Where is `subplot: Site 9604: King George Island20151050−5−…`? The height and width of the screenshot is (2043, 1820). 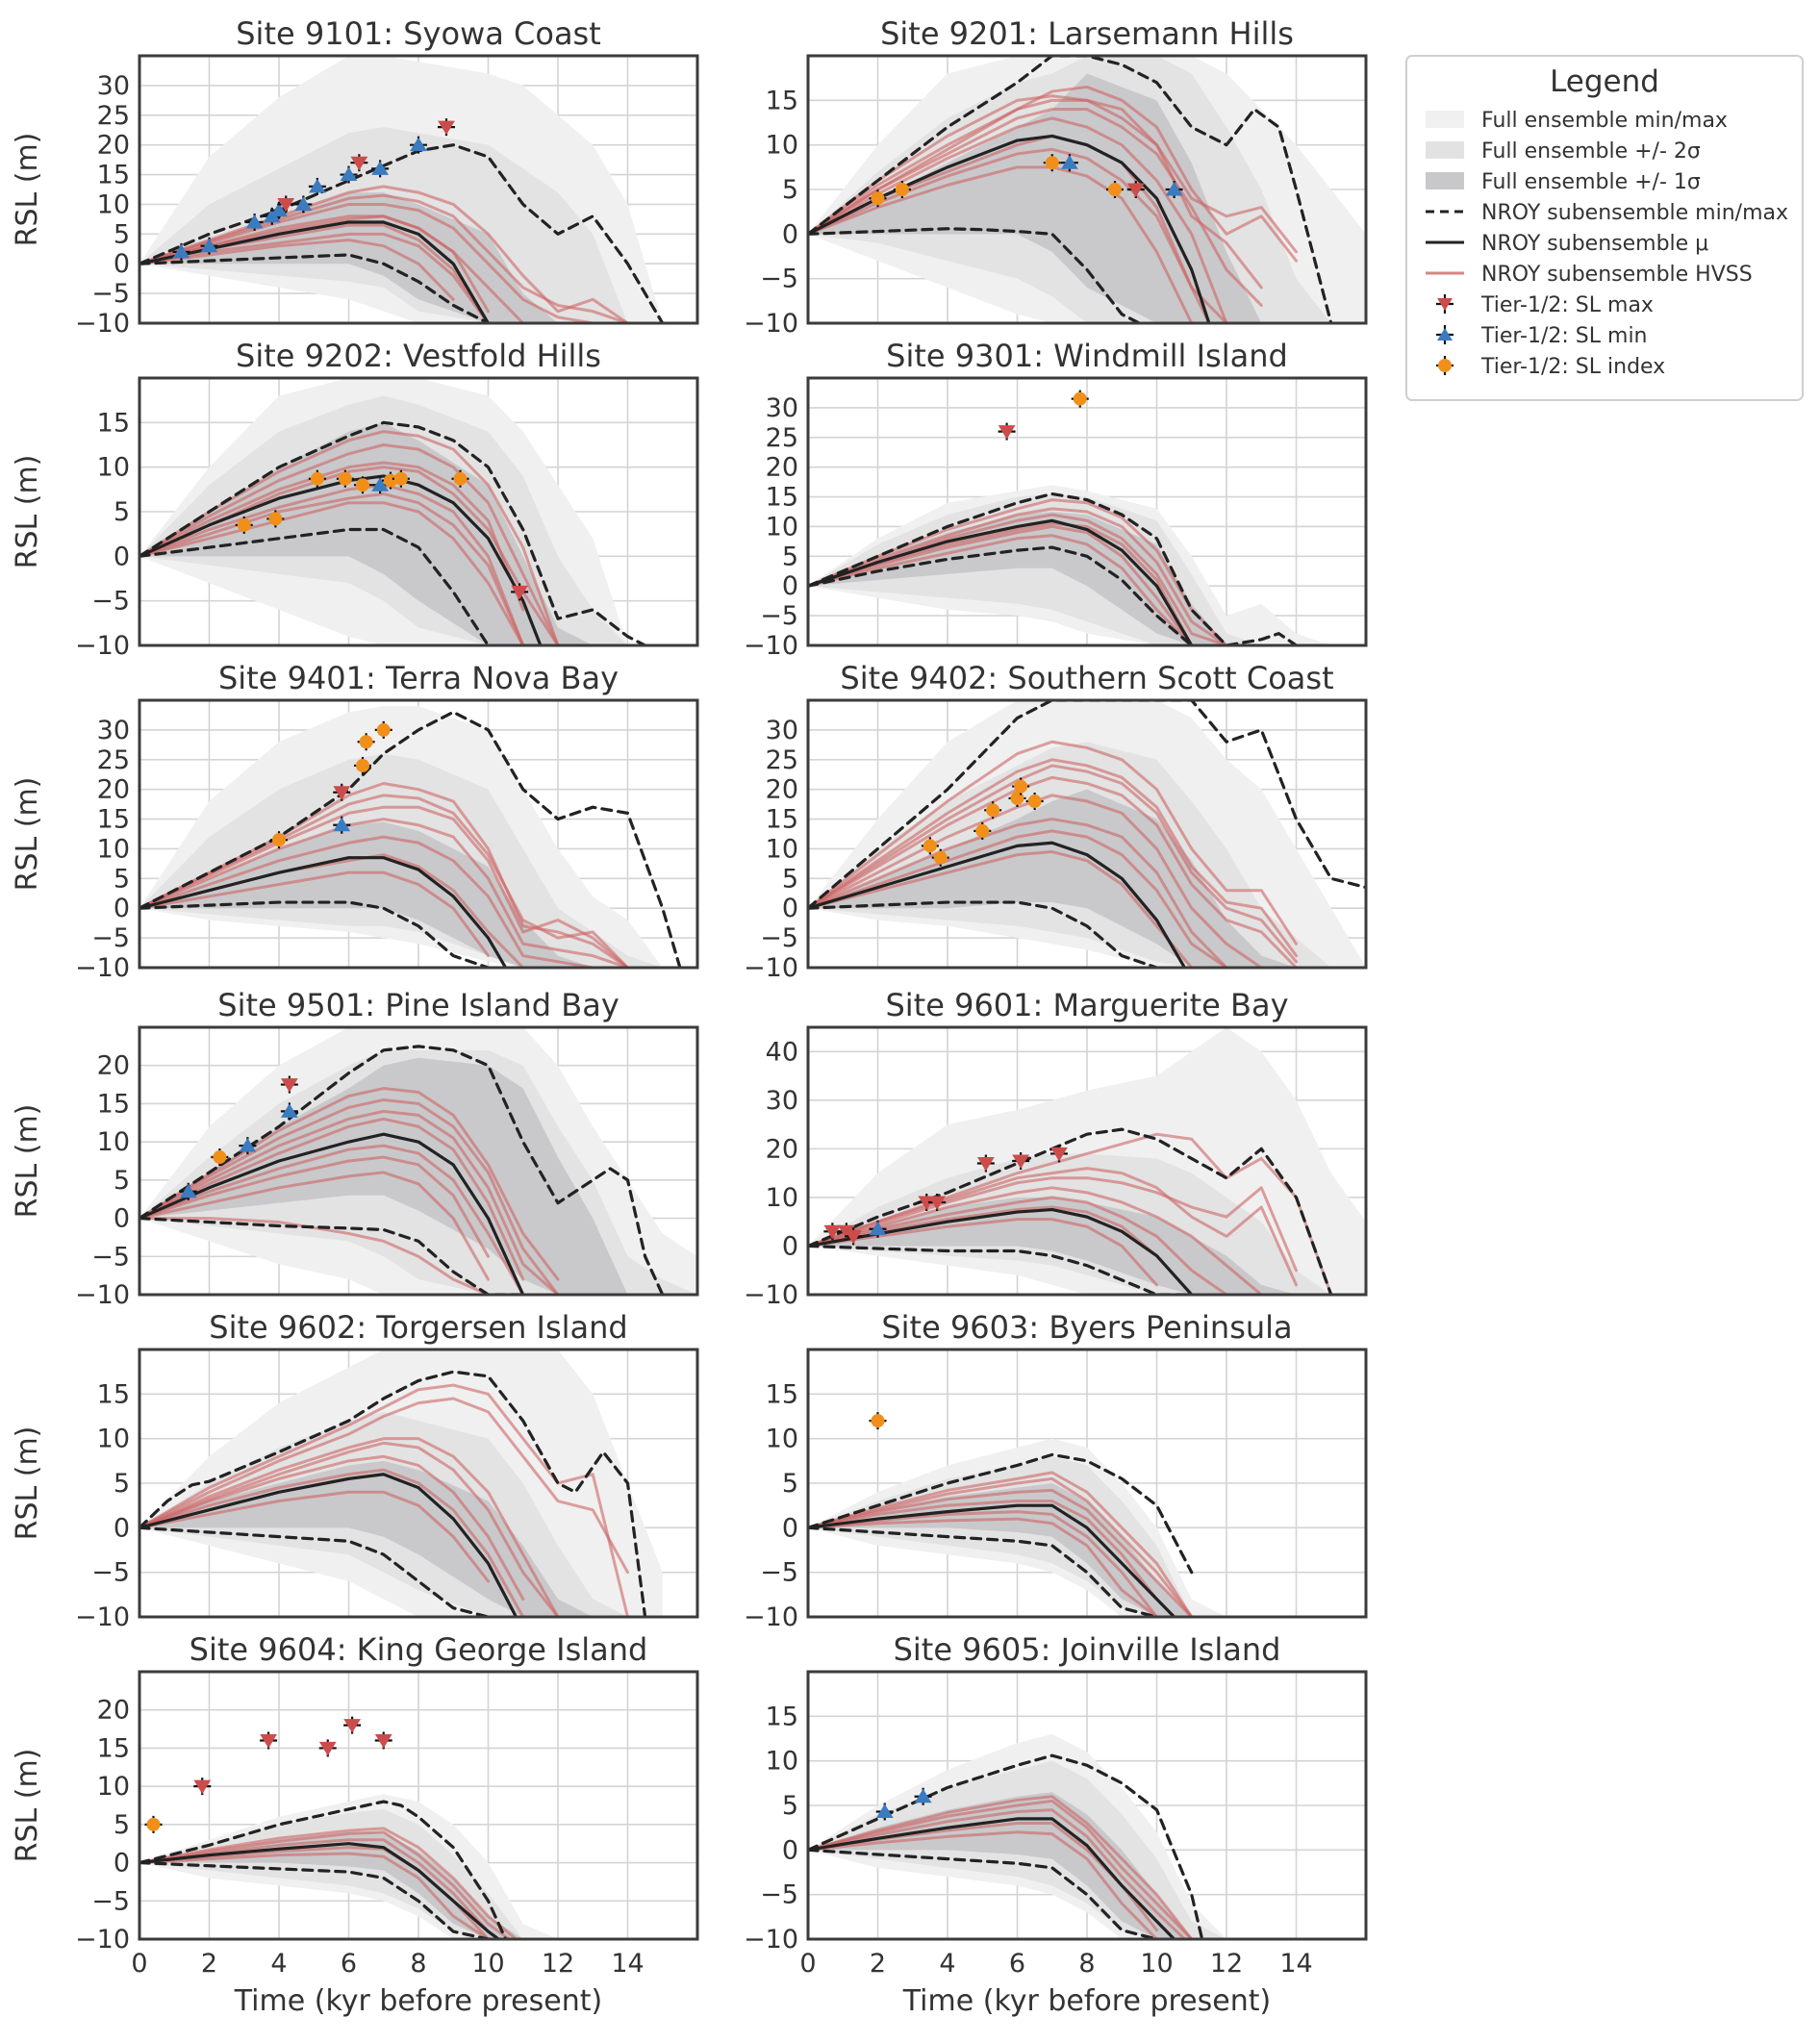 subplot: Site 9604: King George Island20151050−5−… is located at coordinates (355, 1825).